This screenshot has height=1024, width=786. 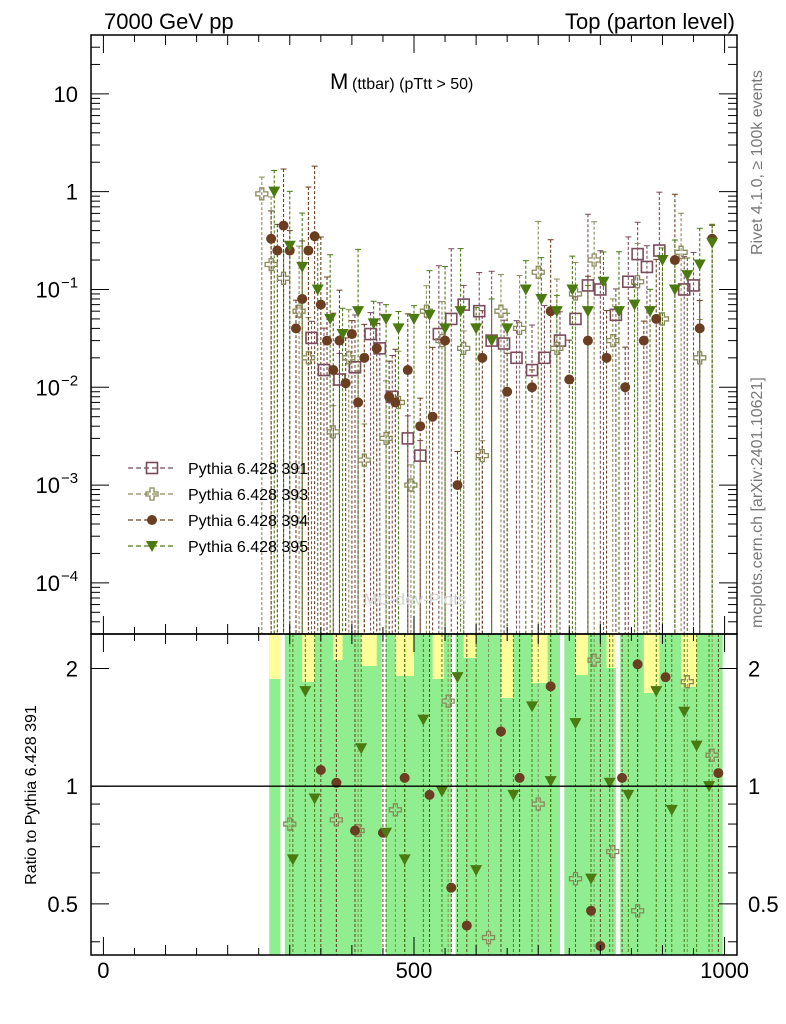 What do you see at coordinates (414, 970) in the screenshot?
I see `x-tick-label: 500` at bounding box center [414, 970].